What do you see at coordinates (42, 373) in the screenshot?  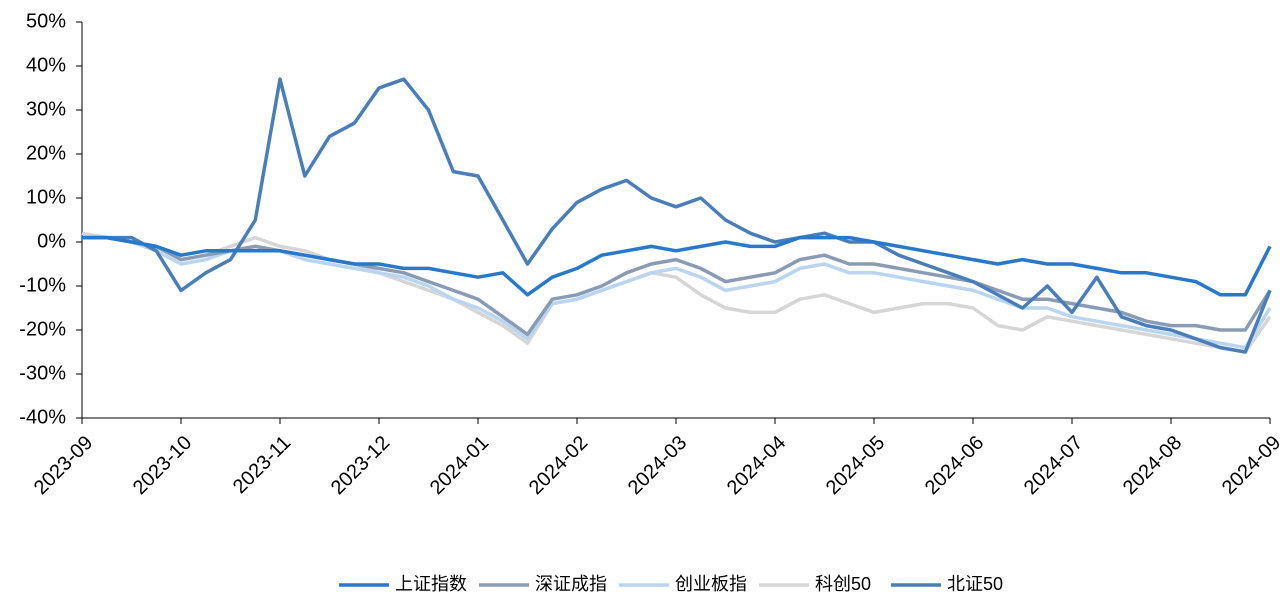 I see `y-tick-label: -30%` at bounding box center [42, 373].